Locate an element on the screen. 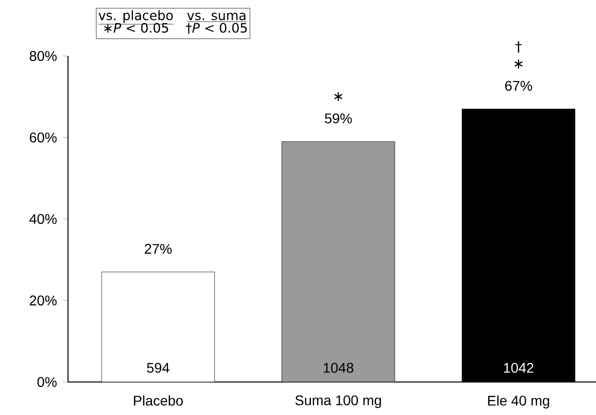 This screenshot has height=415, width=596. x-tick-label: Suma 100 mg is located at coordinates (338, 401).